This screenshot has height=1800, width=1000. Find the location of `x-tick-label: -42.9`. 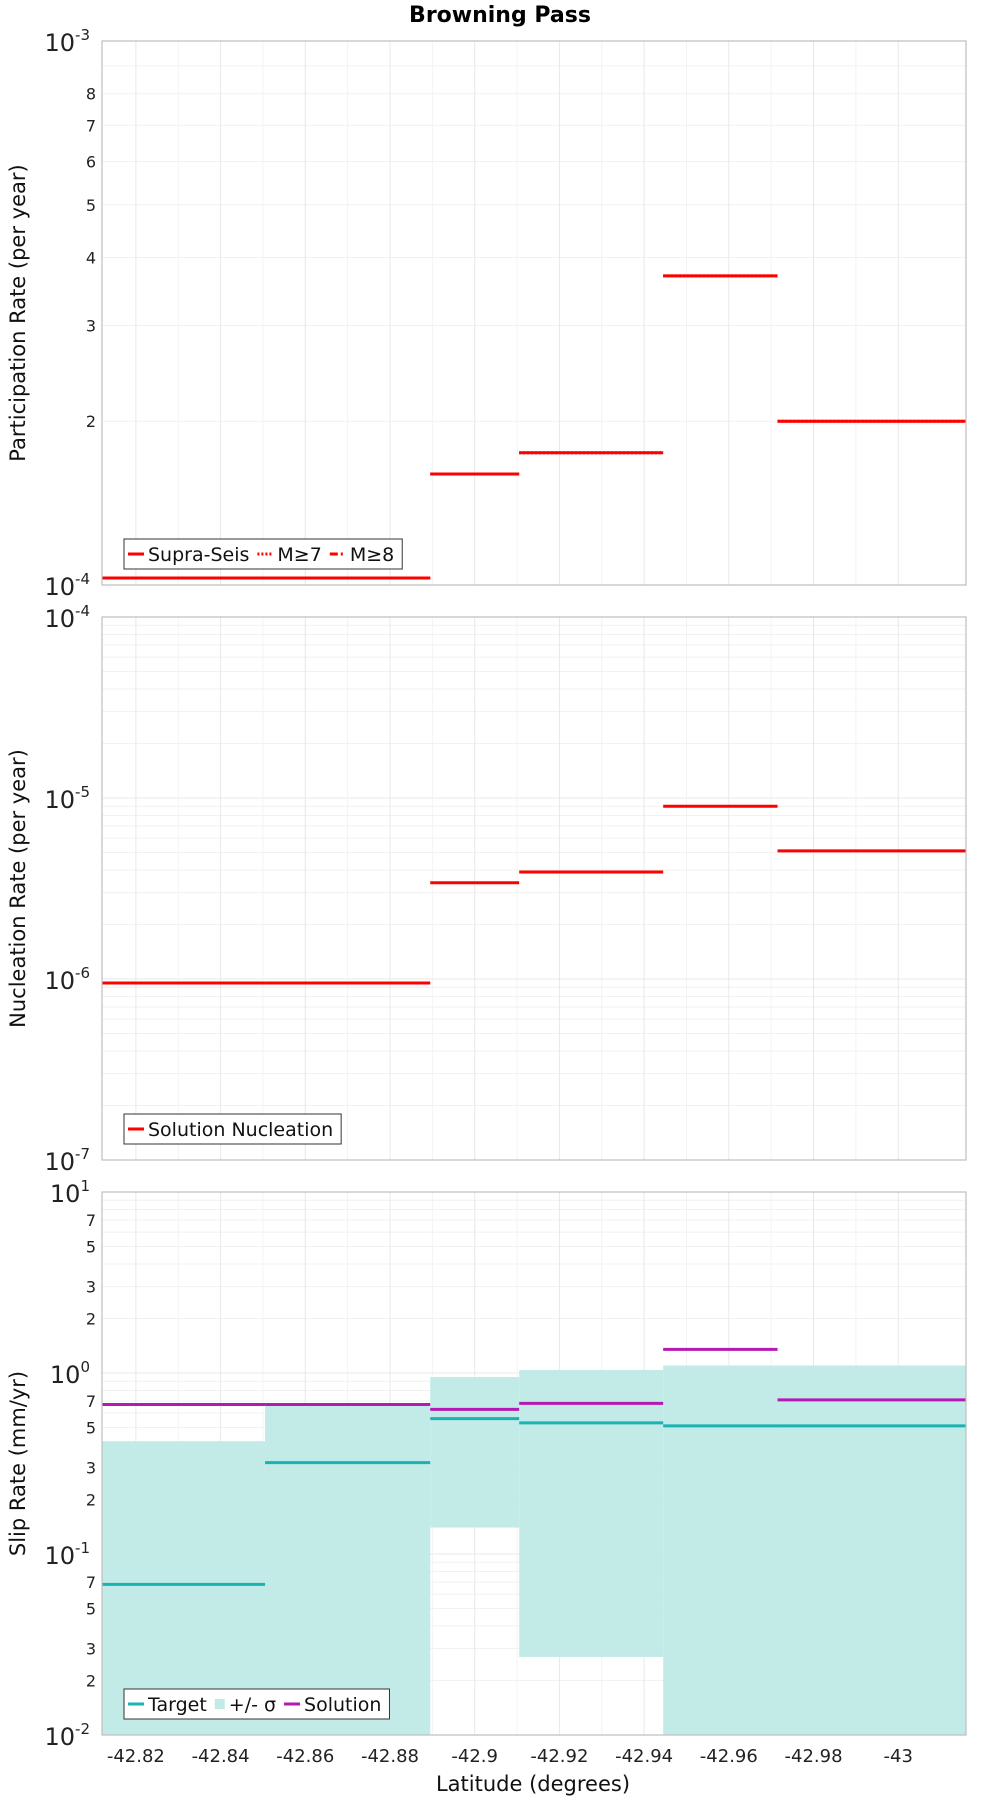

x-tick-label: -42.9 is located at coordinates (474, 1756).